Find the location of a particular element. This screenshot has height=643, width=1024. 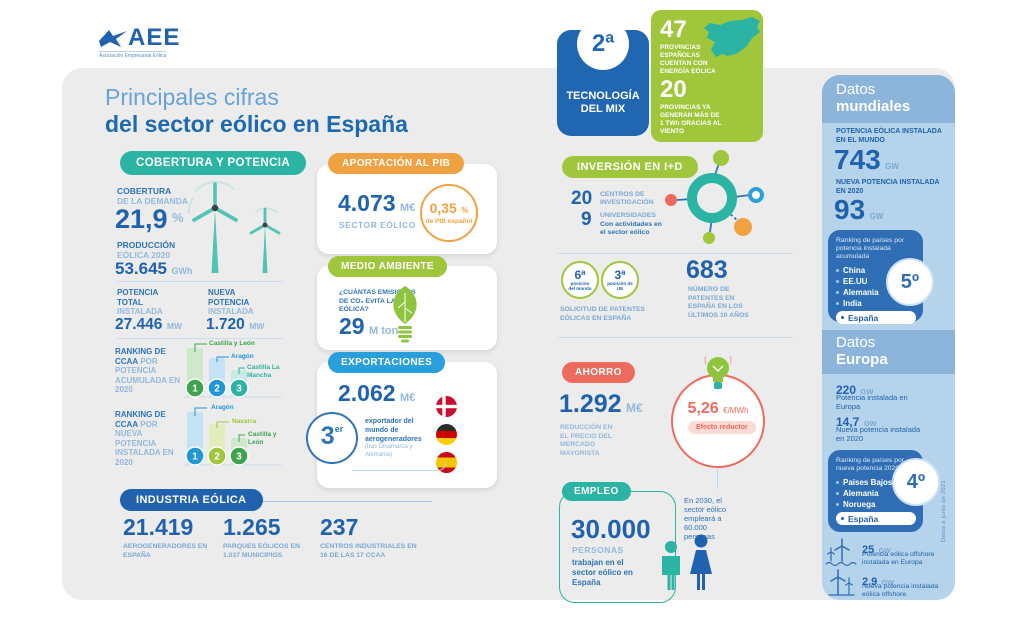

ahorro-circle-value: 5,26 €/MWh is located at coordinates (718, 409).